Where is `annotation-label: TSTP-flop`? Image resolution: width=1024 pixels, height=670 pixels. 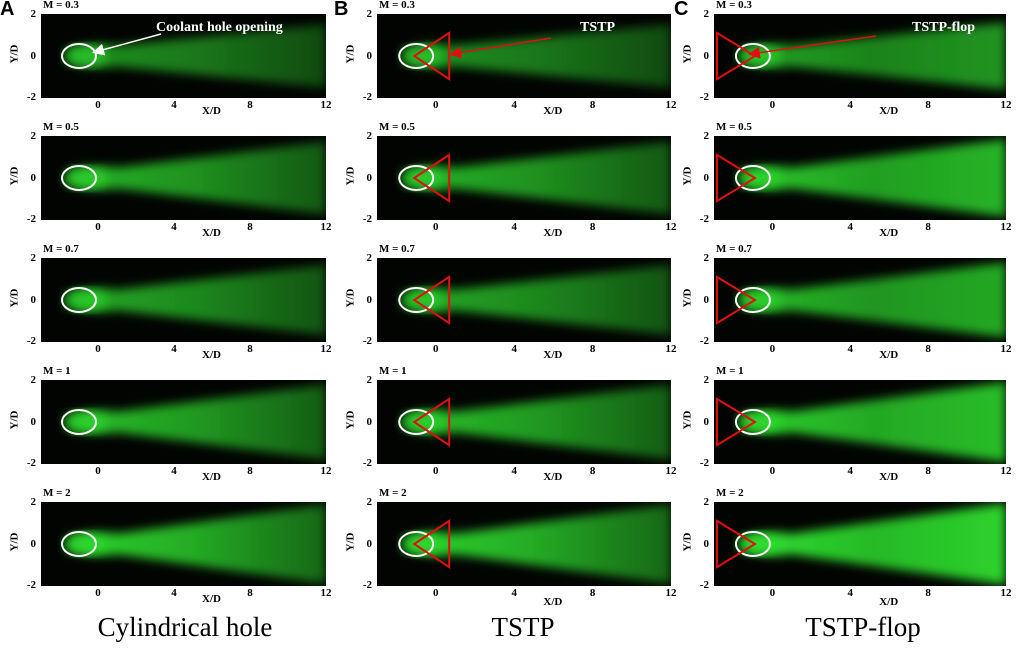 annotation-label: TSTP-flop is located at coordinates (944, 27).